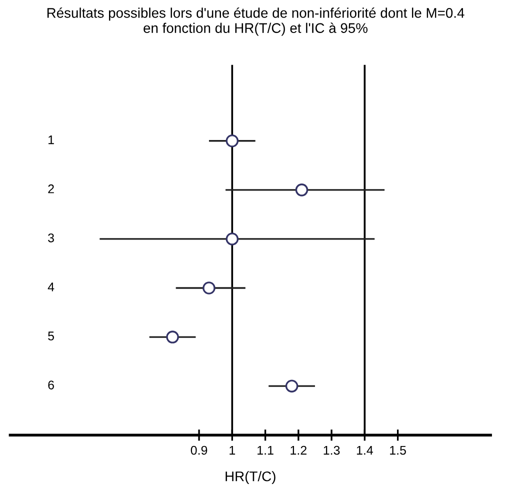 This screenshot has height=499, width=511. What do you see at coordinates (266, 450) in the screenshot?
I see `x-tick-label: 1.1` at bounding box center [266, 450].